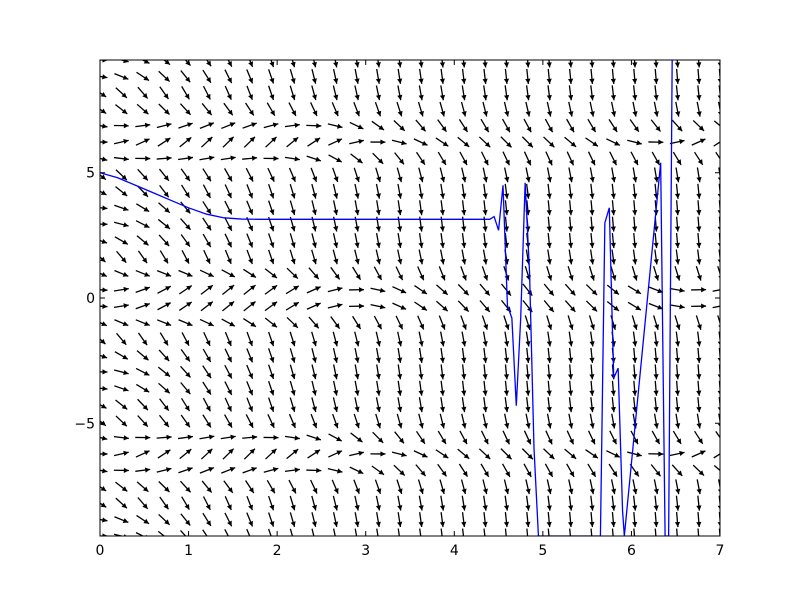  I want to click on x-tick-label: 0, so click(100, 551).